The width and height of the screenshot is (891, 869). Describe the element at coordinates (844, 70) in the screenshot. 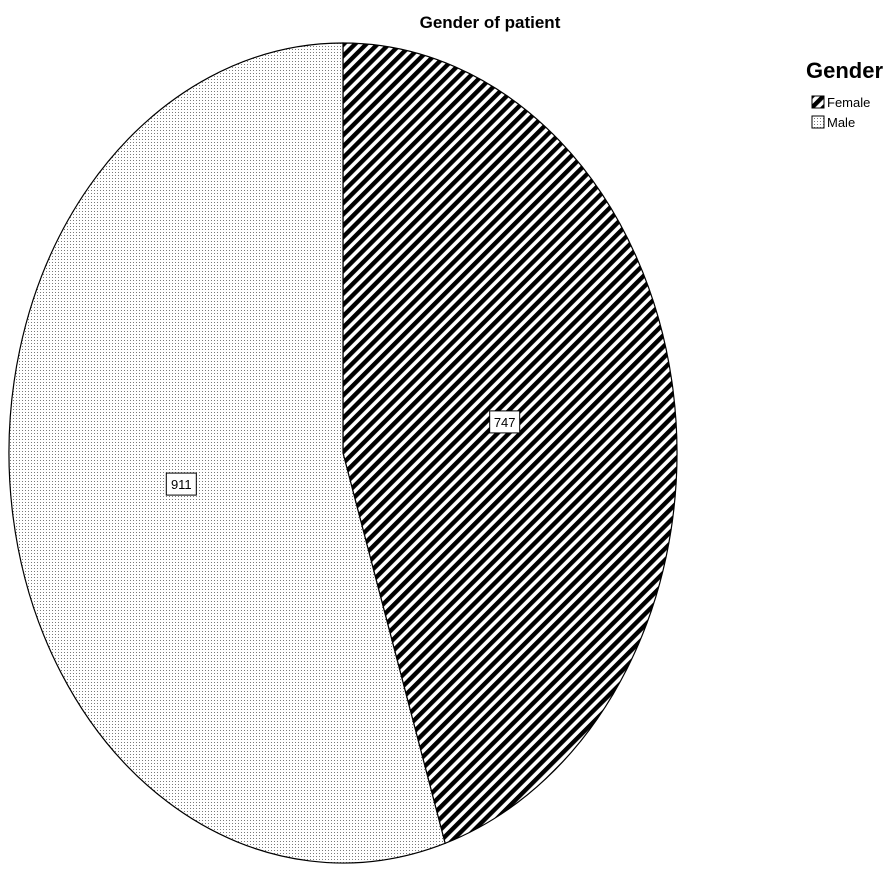

I see `legend-title: Gender` at that location.